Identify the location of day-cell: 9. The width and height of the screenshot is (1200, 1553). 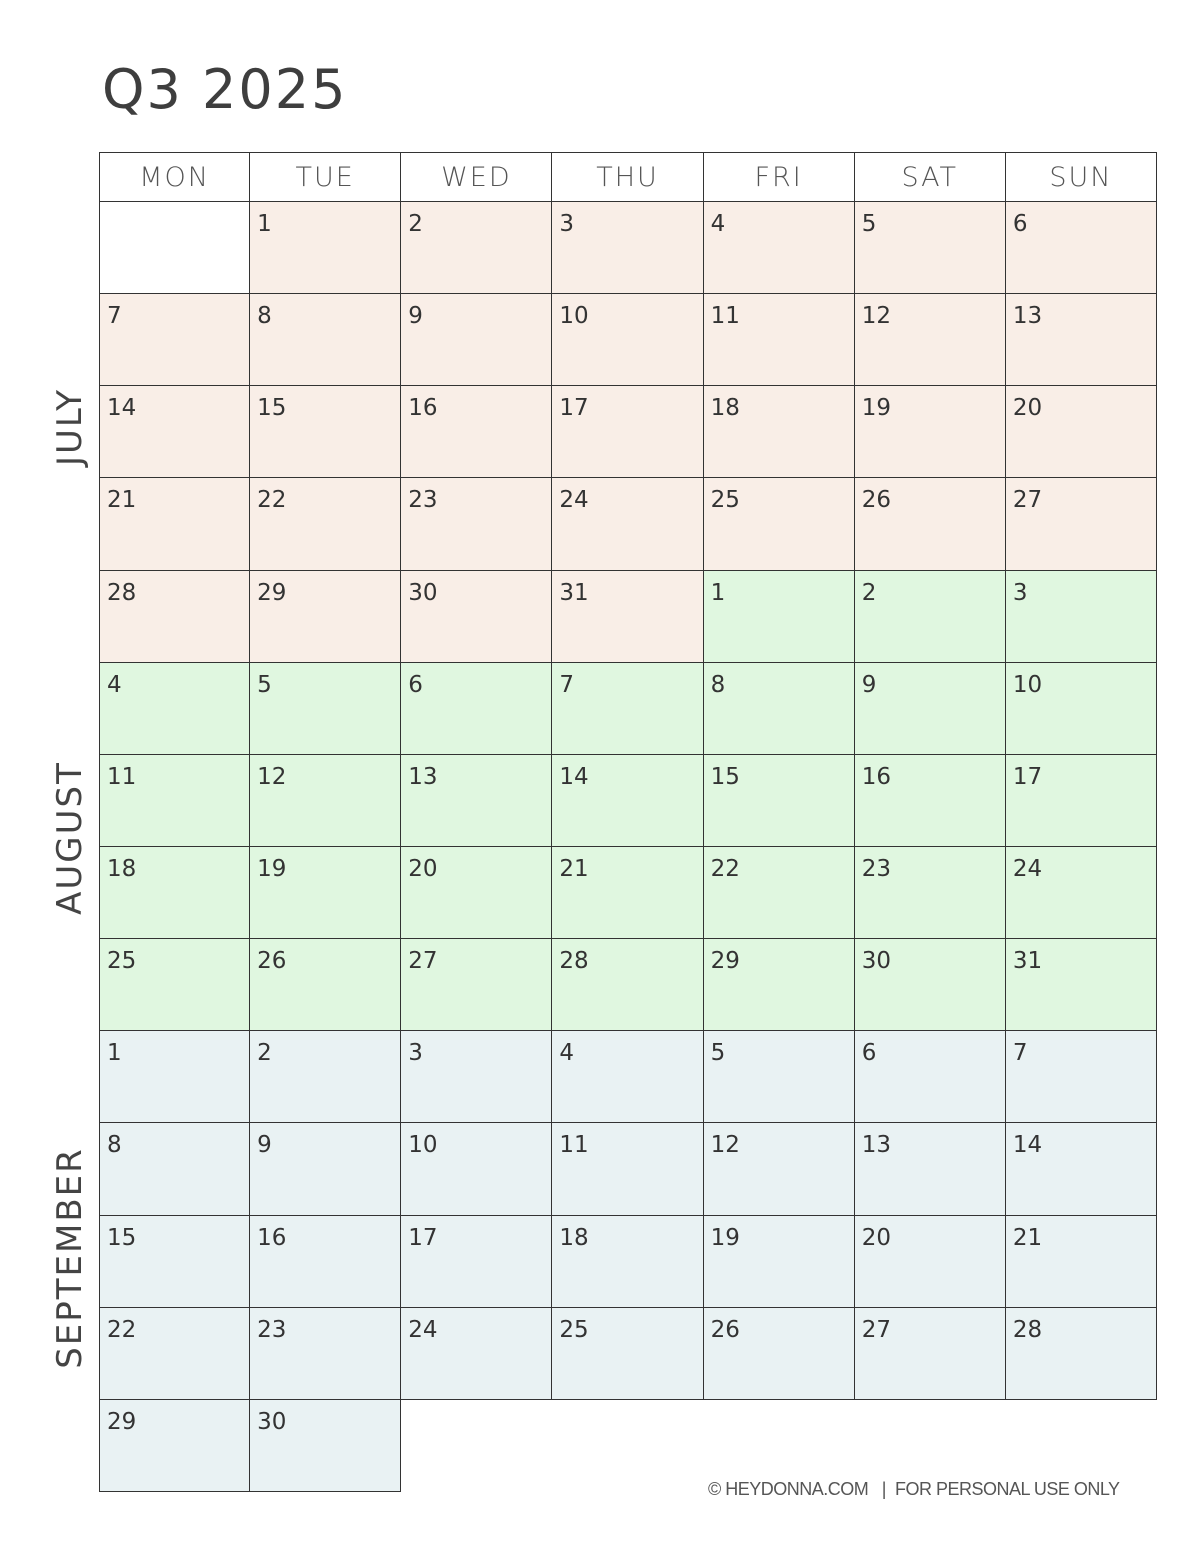
(477, 340).